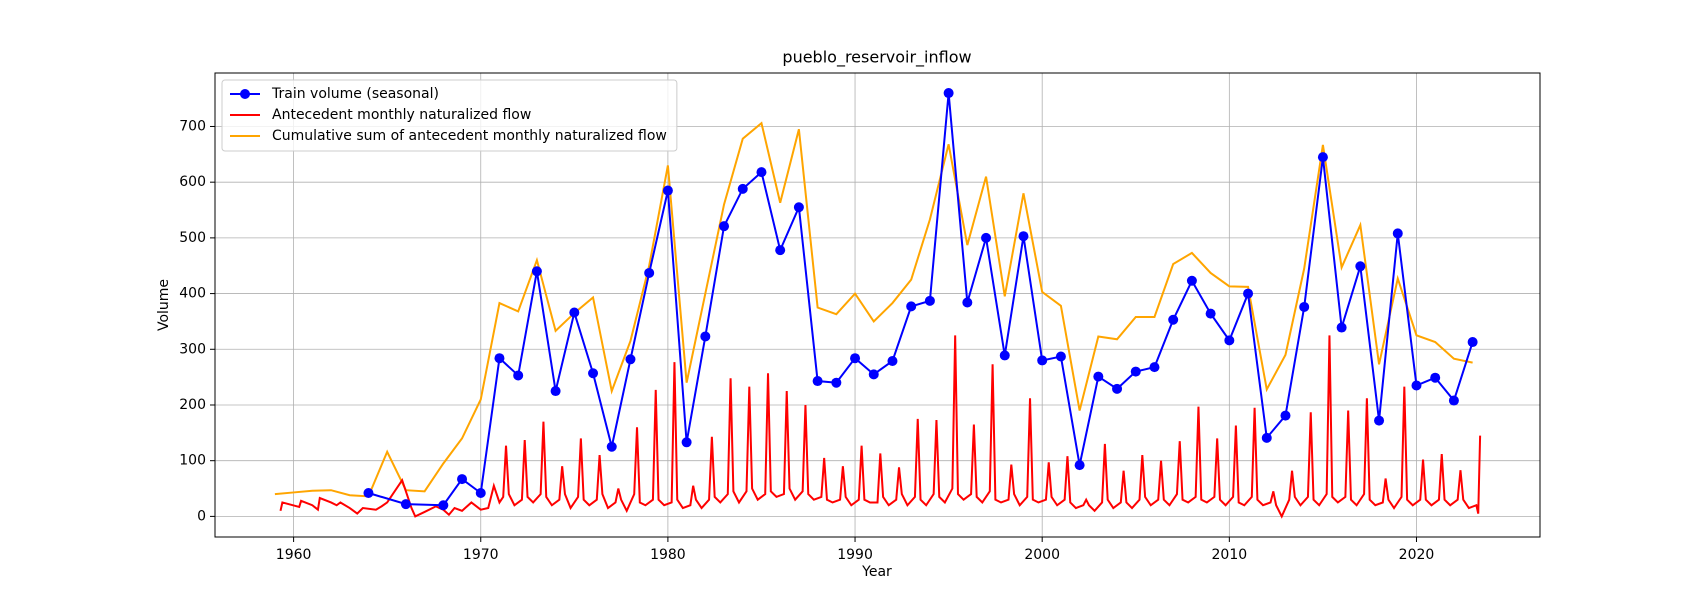 The image size is (1700, 600). I want to click on x-tick-label: 2020, so click(1417, 555).